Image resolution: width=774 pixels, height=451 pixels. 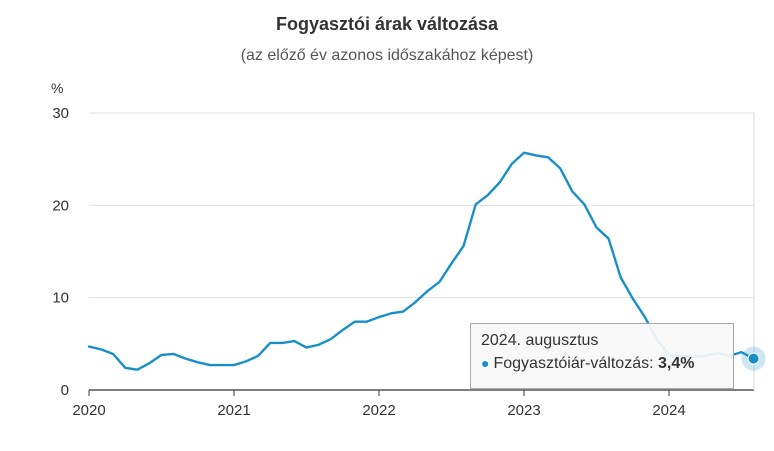 I want to click on chart-subtitle: (az előző év azonos időszakához képest), so click(x=387, y=55).